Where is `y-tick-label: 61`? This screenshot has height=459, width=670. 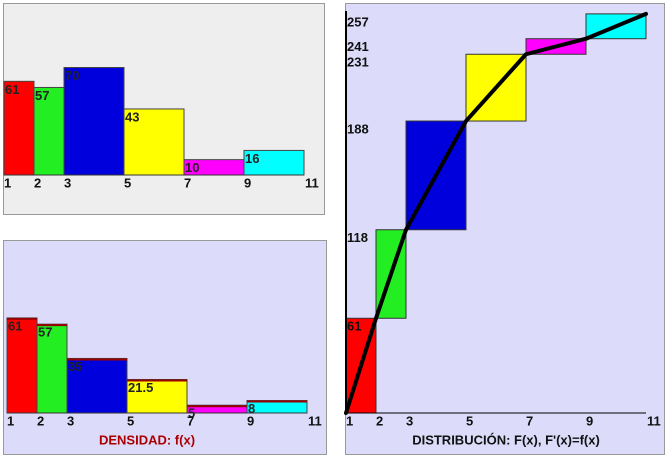
y-tick-label: 61 is located at coordinates (354, 326).